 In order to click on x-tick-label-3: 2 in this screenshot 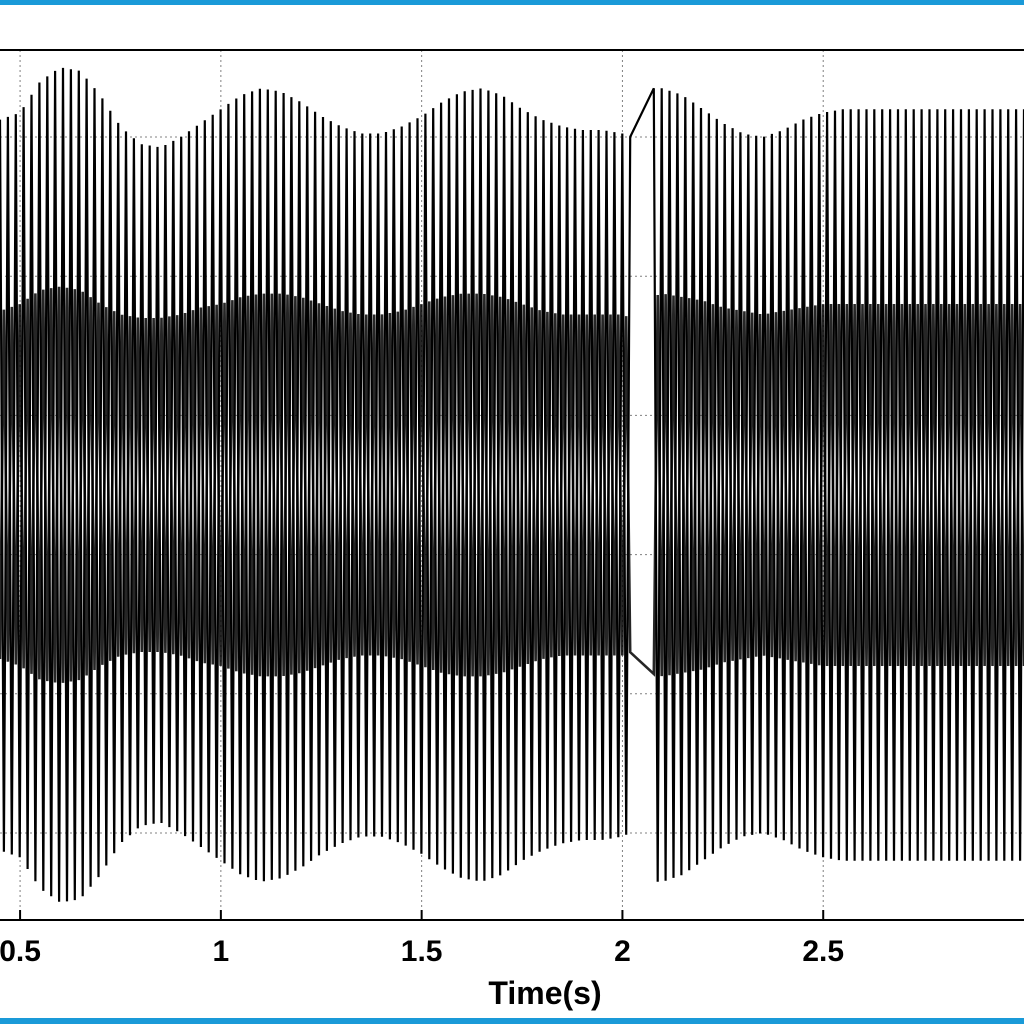, I will do `click(622, 951)`.